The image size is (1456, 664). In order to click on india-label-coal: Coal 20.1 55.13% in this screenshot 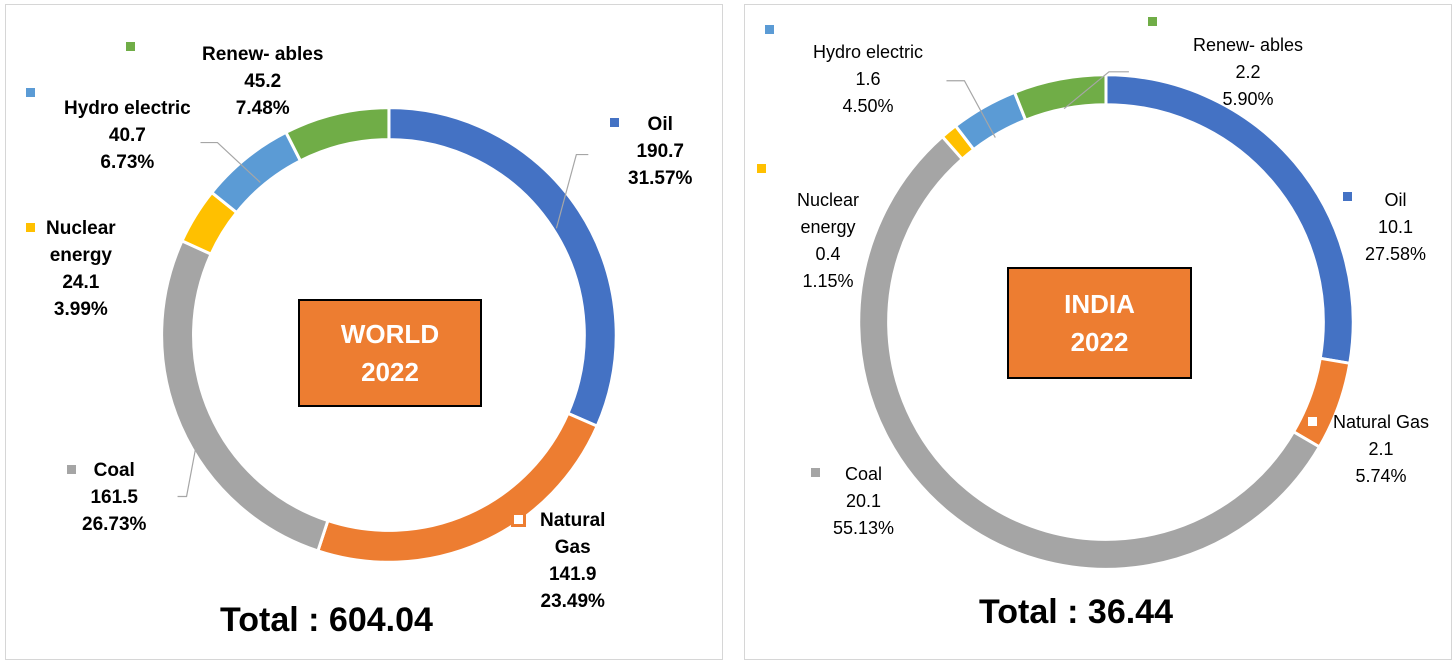, I will do `click(863, 501)`.